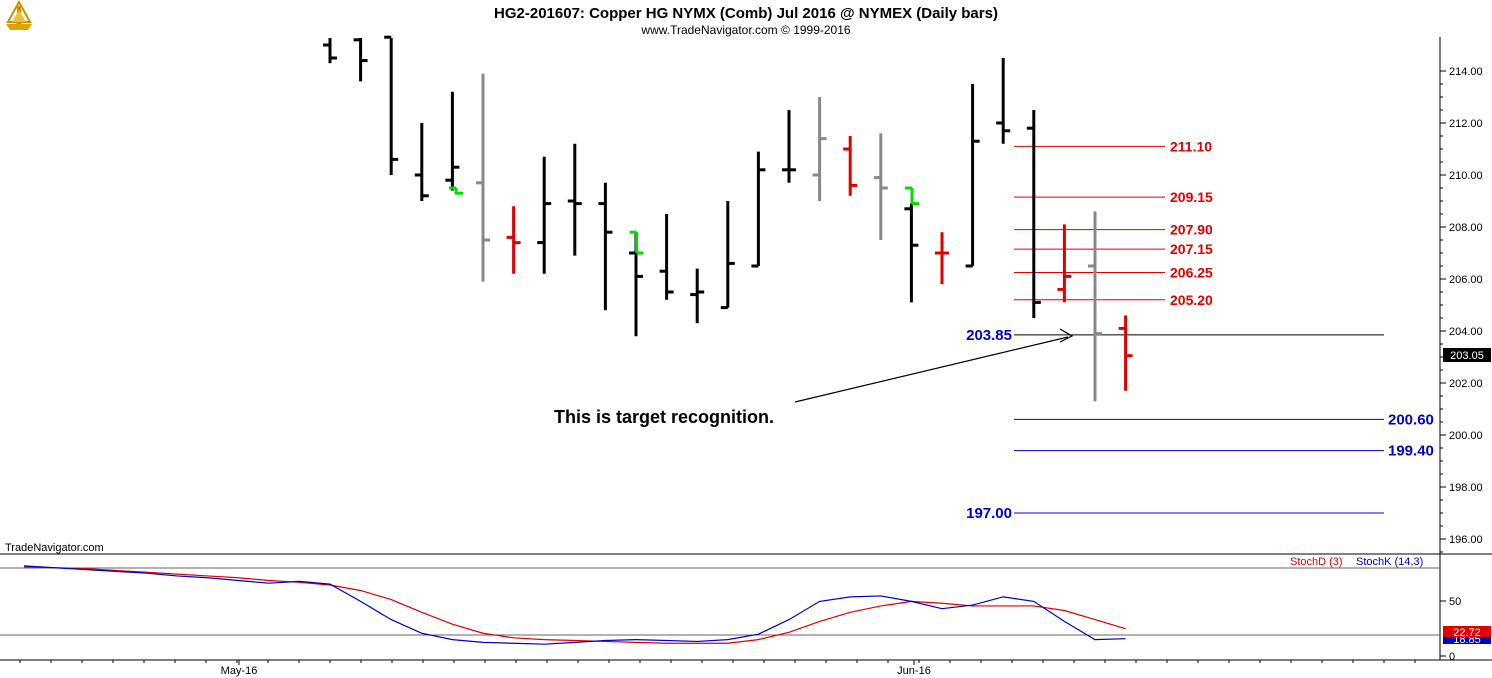  I want to click on stoch-last-values: 18.85 22.72, so click(1467, 636).